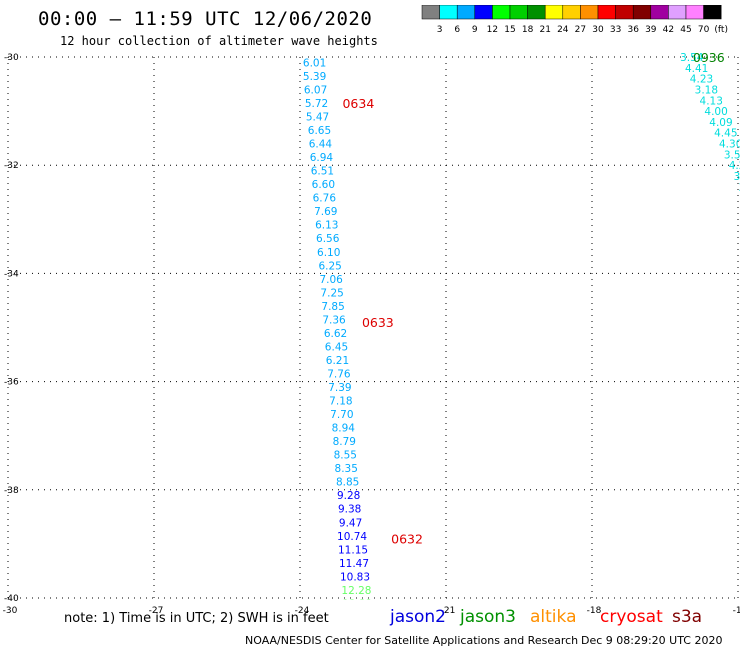  Describe the element at coordinates (345, 456) in the screenshot. I see `wave-height-value: 8.55` at that location.